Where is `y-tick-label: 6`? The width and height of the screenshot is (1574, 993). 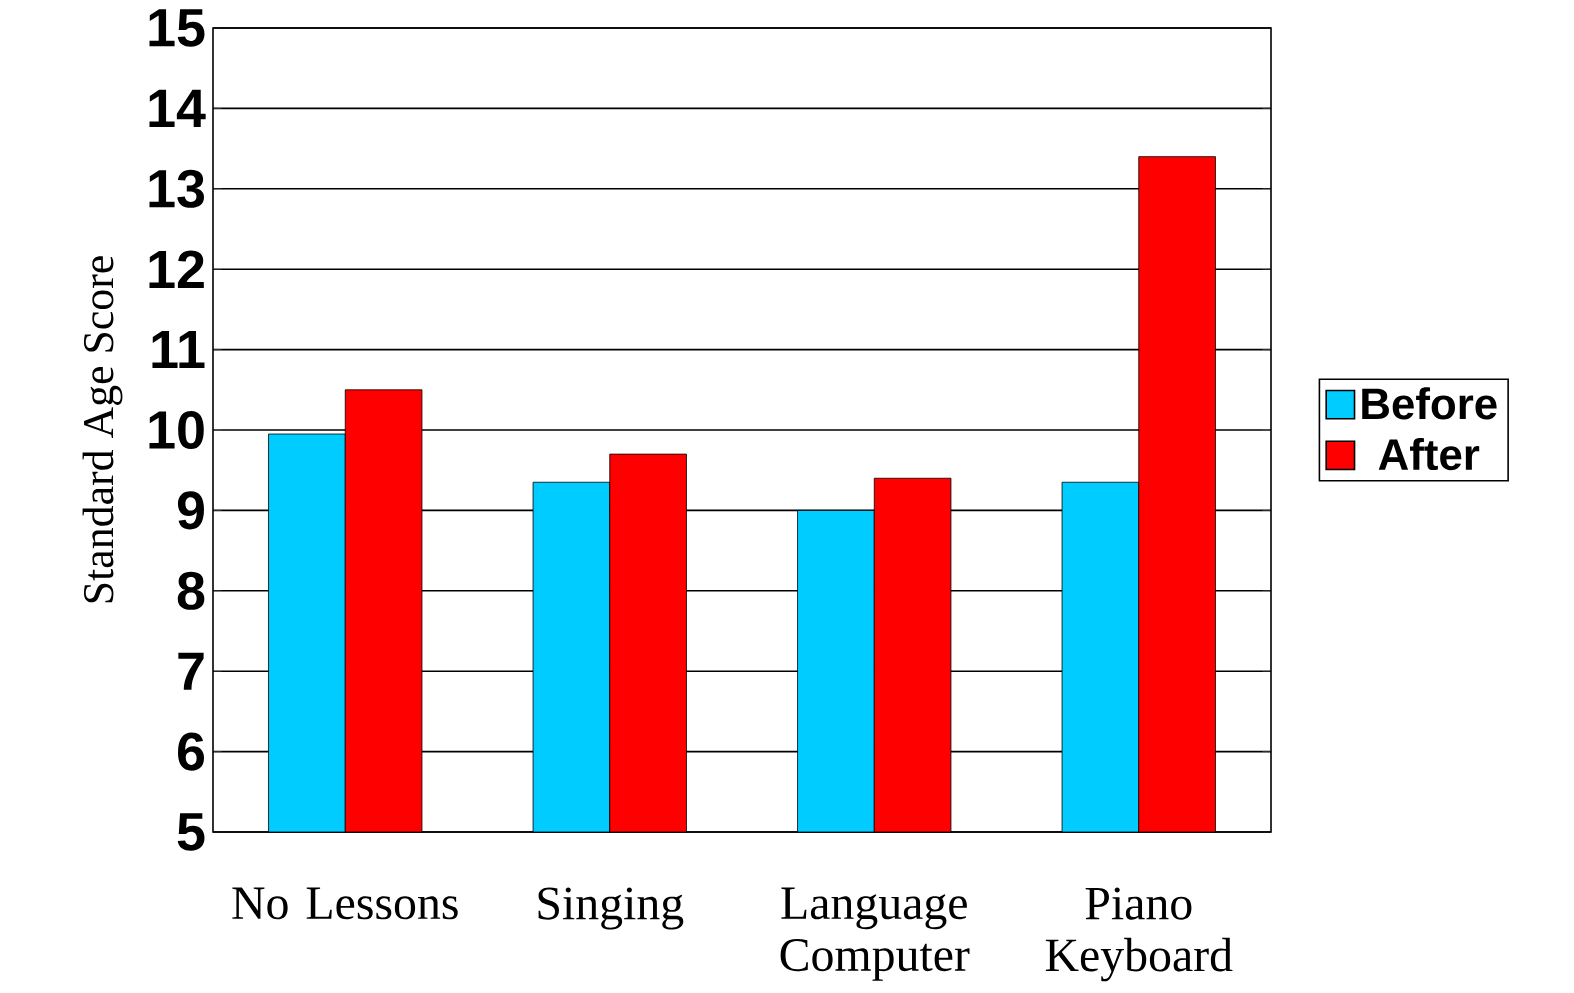 y-tick-label: 6 is located at coordinates (191, 751).